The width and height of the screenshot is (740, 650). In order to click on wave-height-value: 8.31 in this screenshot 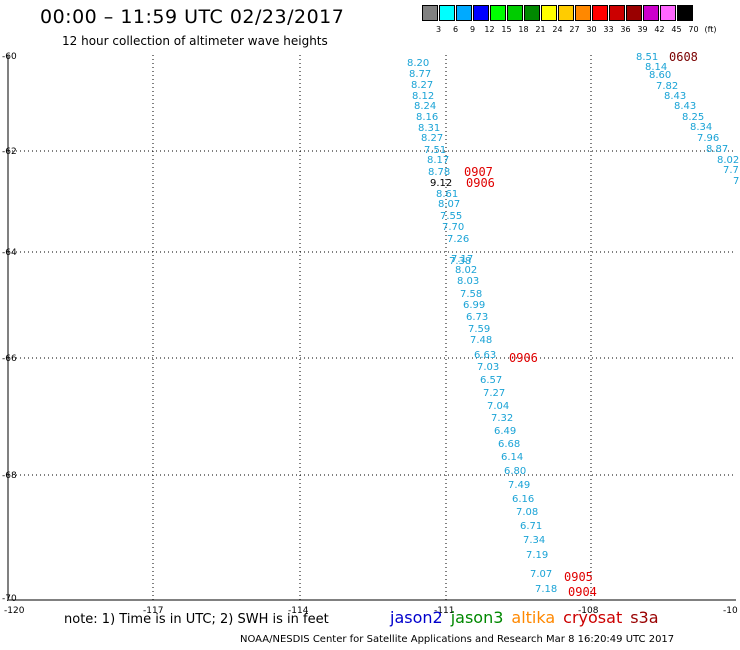, I will do `click(429, 128)`.